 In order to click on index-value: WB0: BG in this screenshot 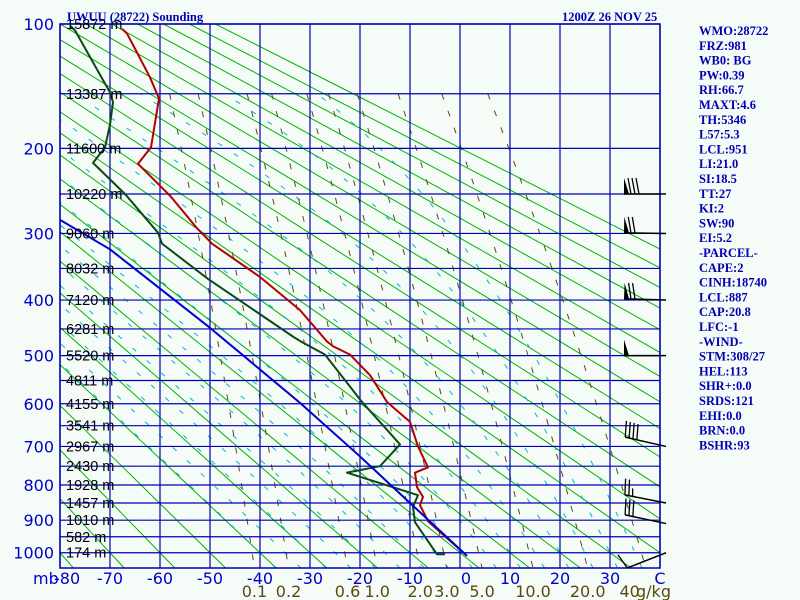, I will do `click(725, 61)`.